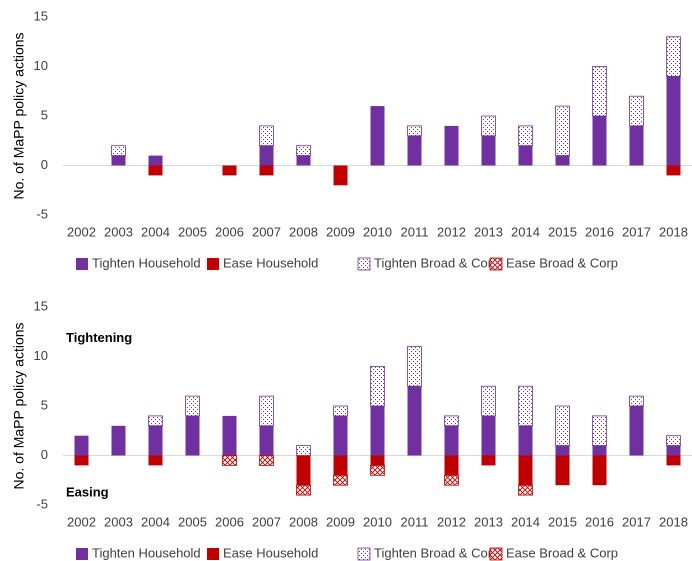 The image size is (692, 561). Describe the element at coordinates (415, 521) in the screenshot. I see `x-tick-label: 2011` at that location.